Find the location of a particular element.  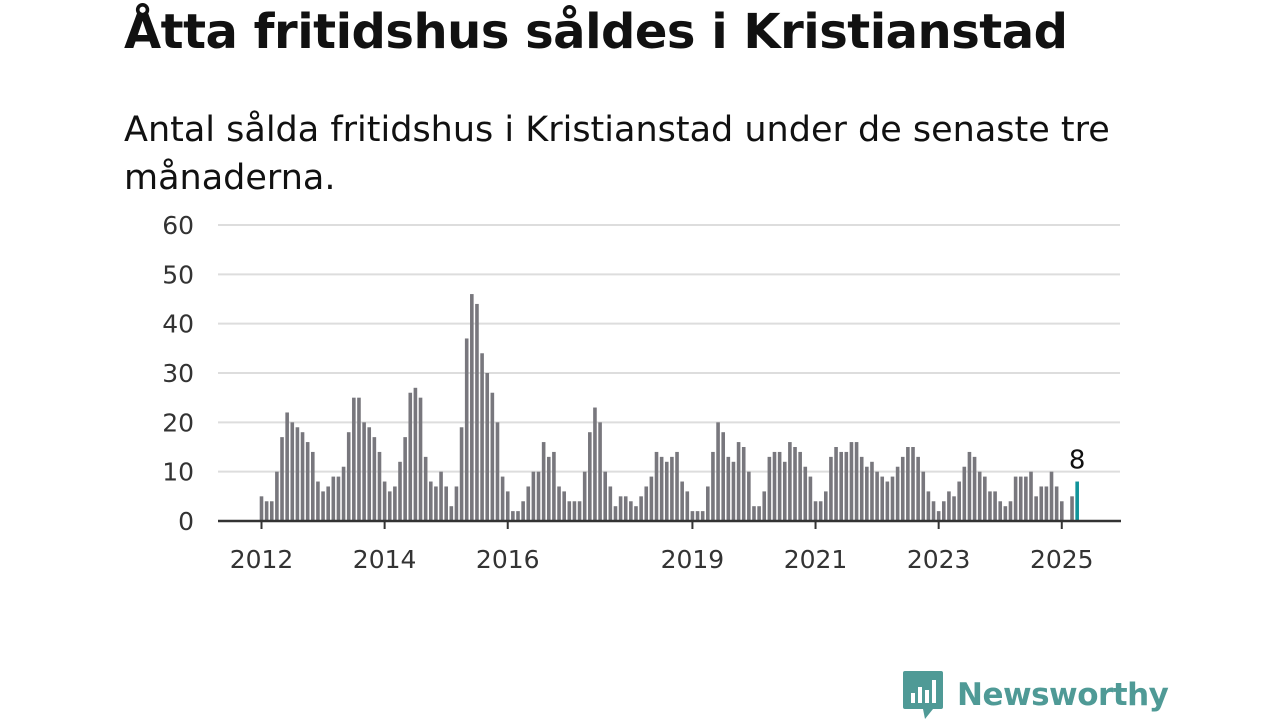

x-tick-label: 2021 is located at coordinates (816, 559).